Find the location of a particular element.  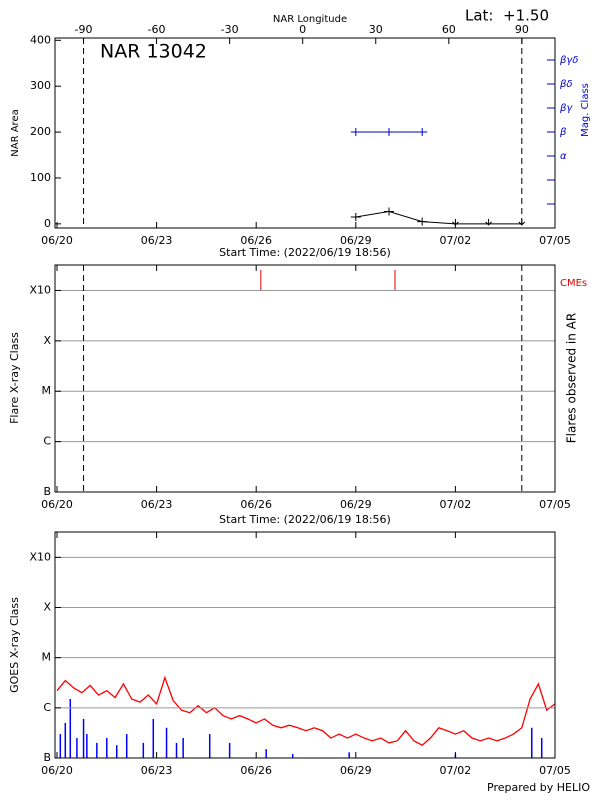

x2-tick-label: -90 is located at coordinates (84, 29).